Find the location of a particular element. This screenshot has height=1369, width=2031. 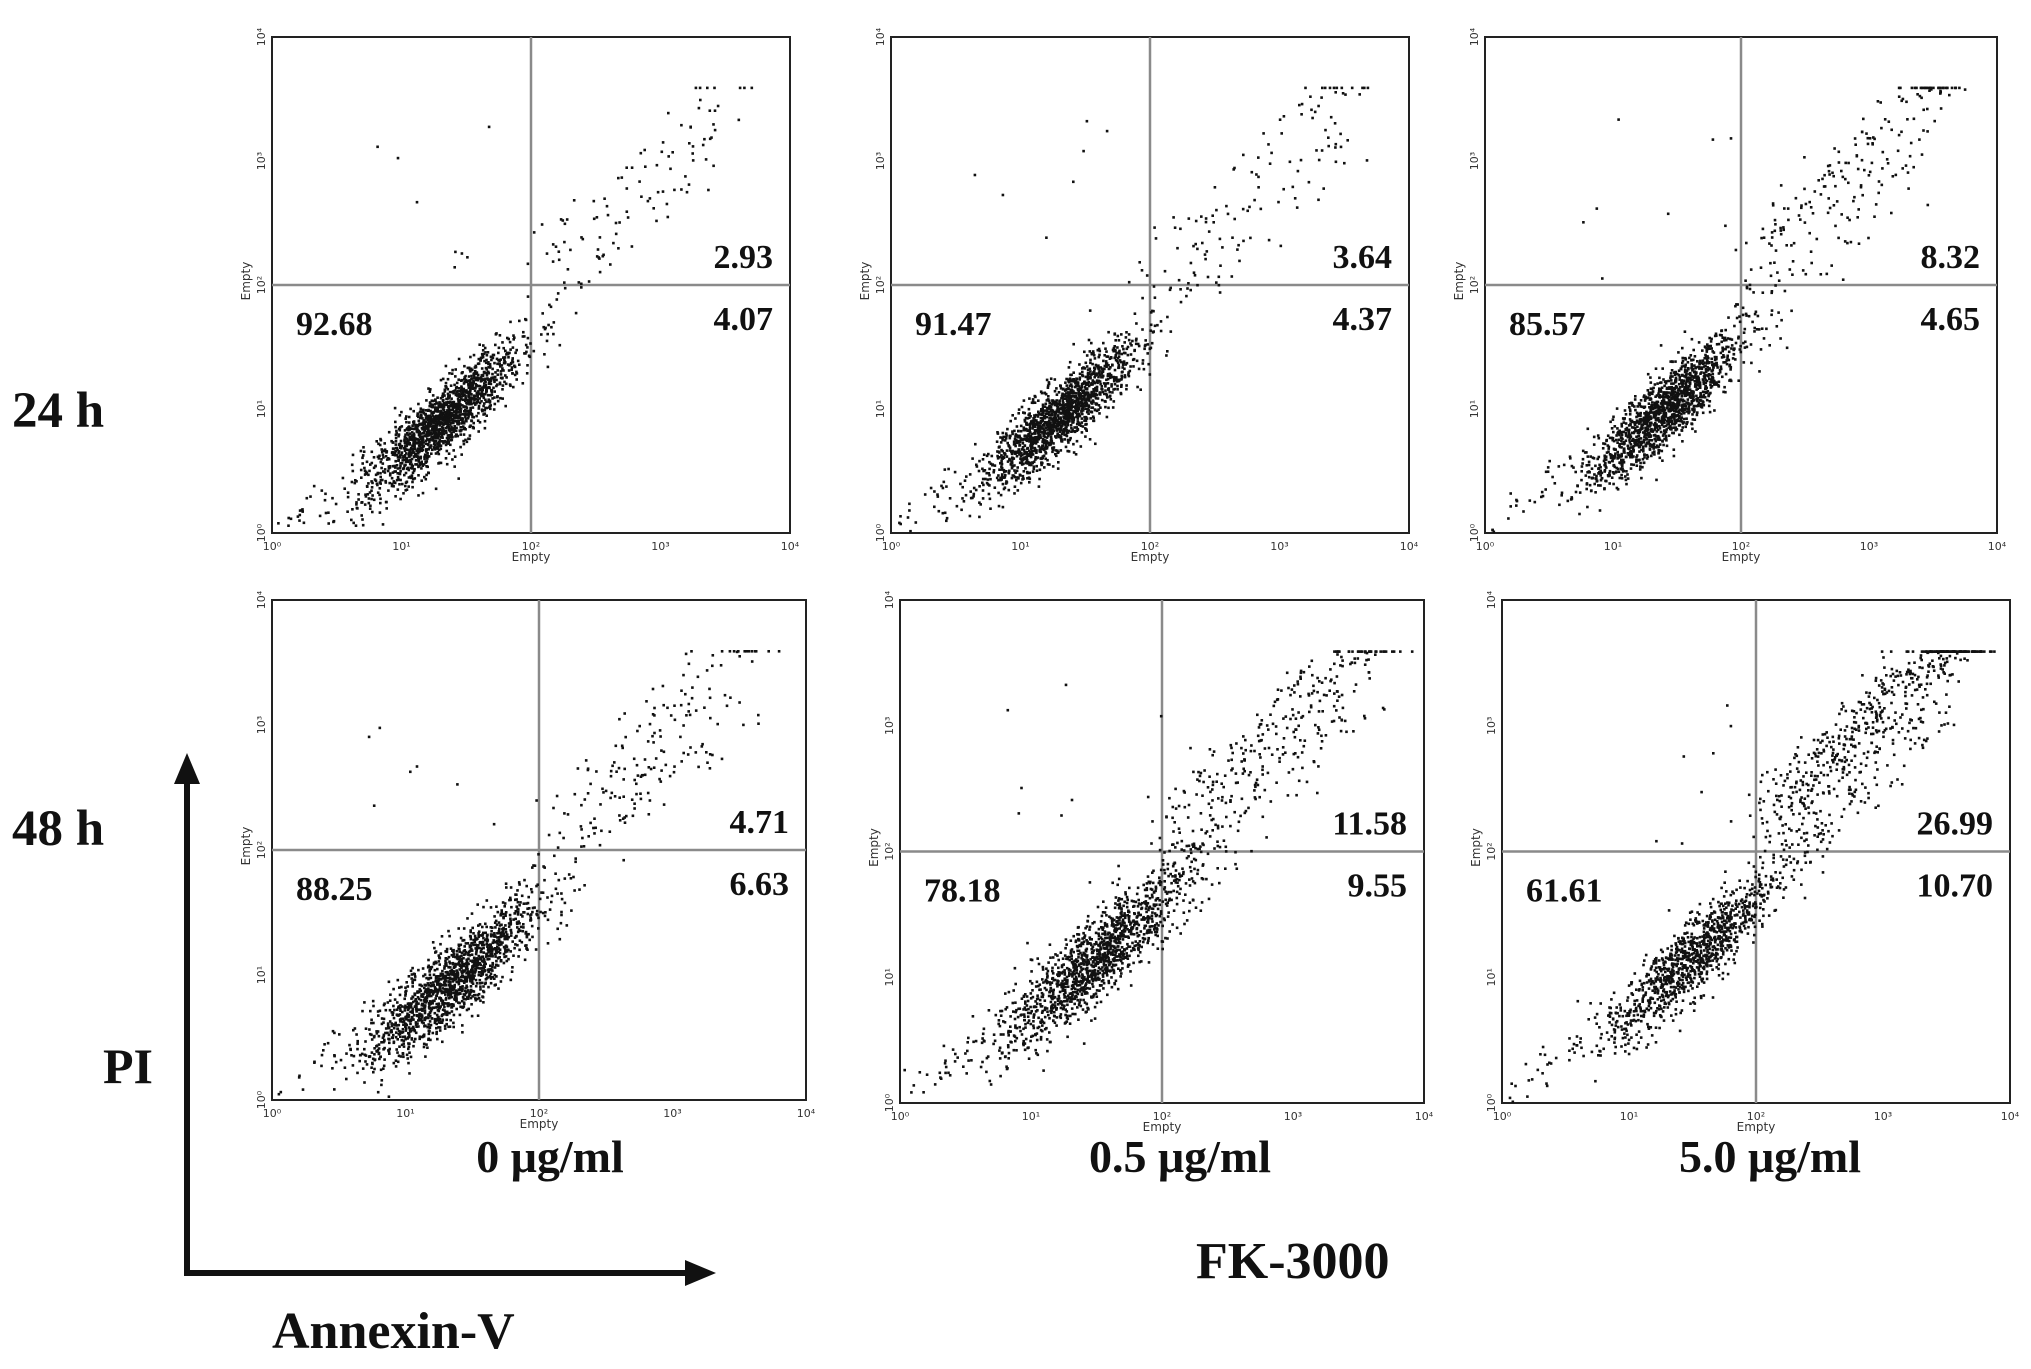

event-dots is located at coordinates (1134, 309).